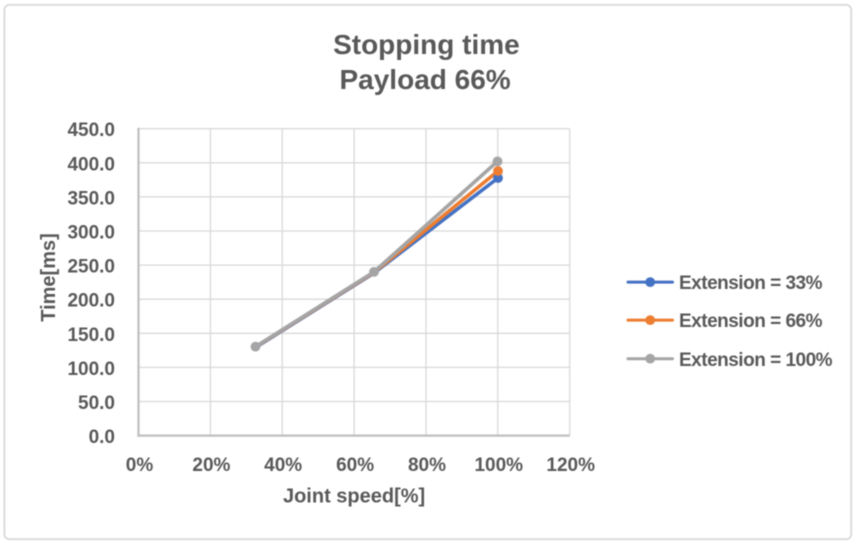 The height and width of the screenshot is (546, 858). What do you see at coordinates (570, 465) in the screenshot?
I see `svg-text: 120%` at bounding box center [570, 465].